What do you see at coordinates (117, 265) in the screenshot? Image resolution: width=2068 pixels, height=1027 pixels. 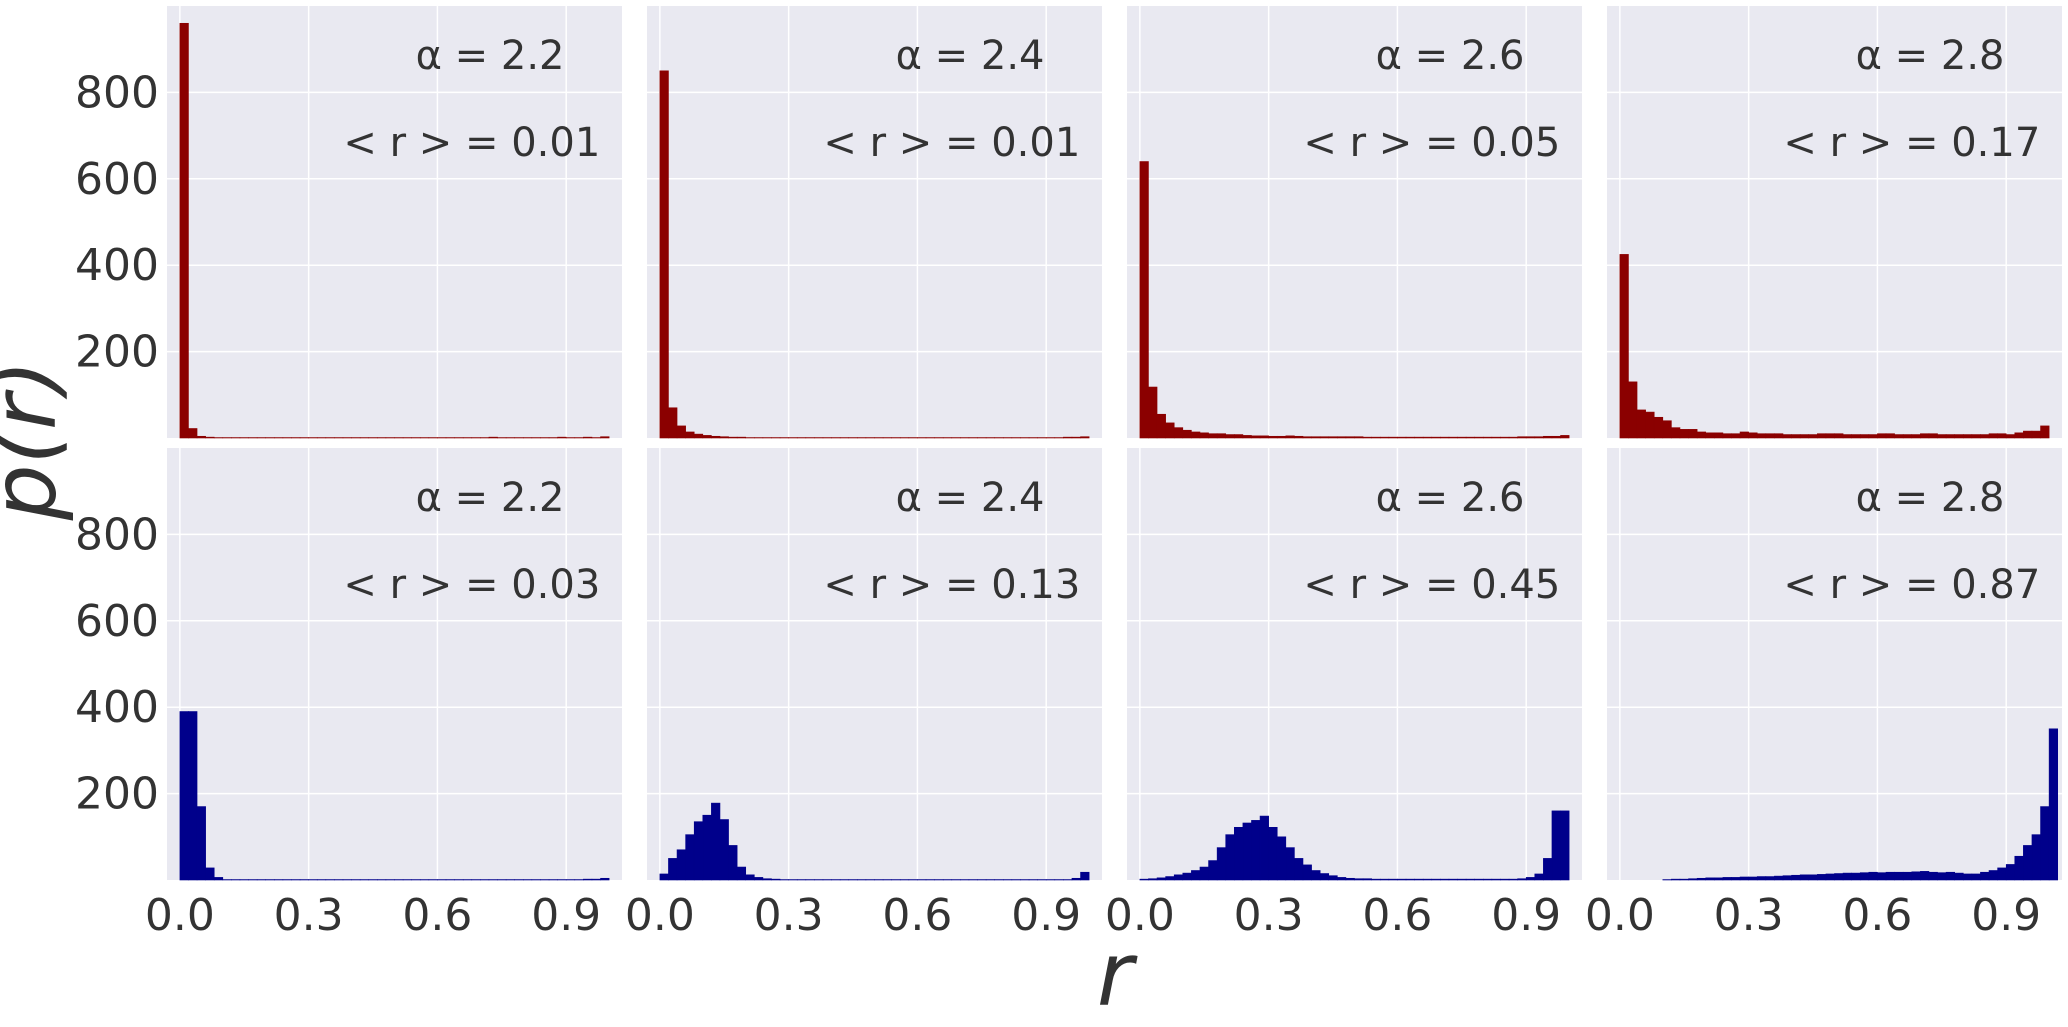 I see `y-tick-label: 400` at bounding box center [117, 265].